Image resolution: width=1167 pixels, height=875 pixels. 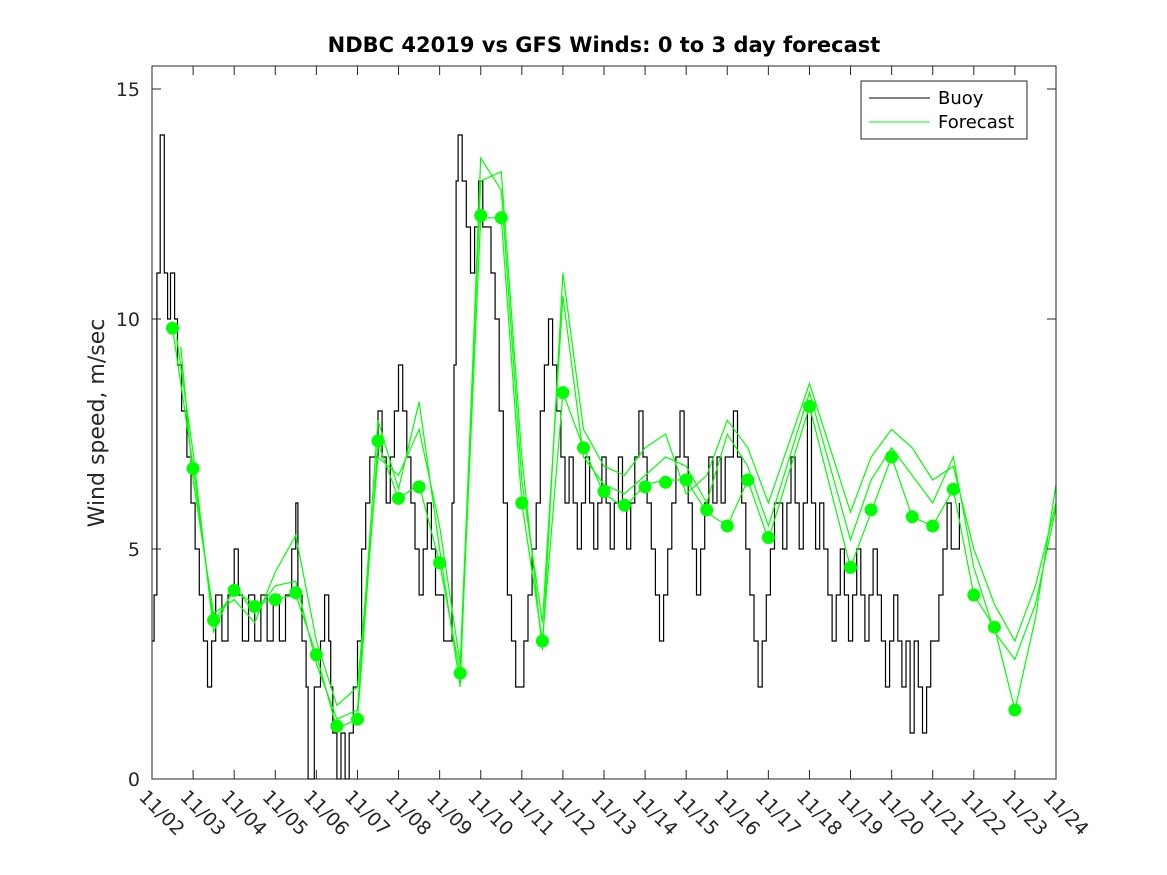 I want to click on legend-buoy-label: Buoy, so click(x=961, y=98).